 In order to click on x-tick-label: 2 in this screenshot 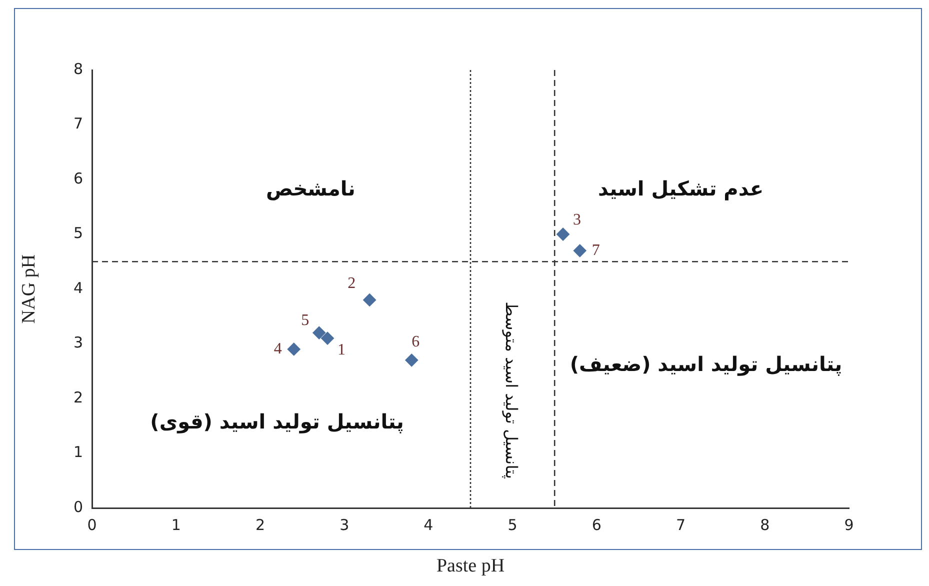, I will do `click(260, 525)`.